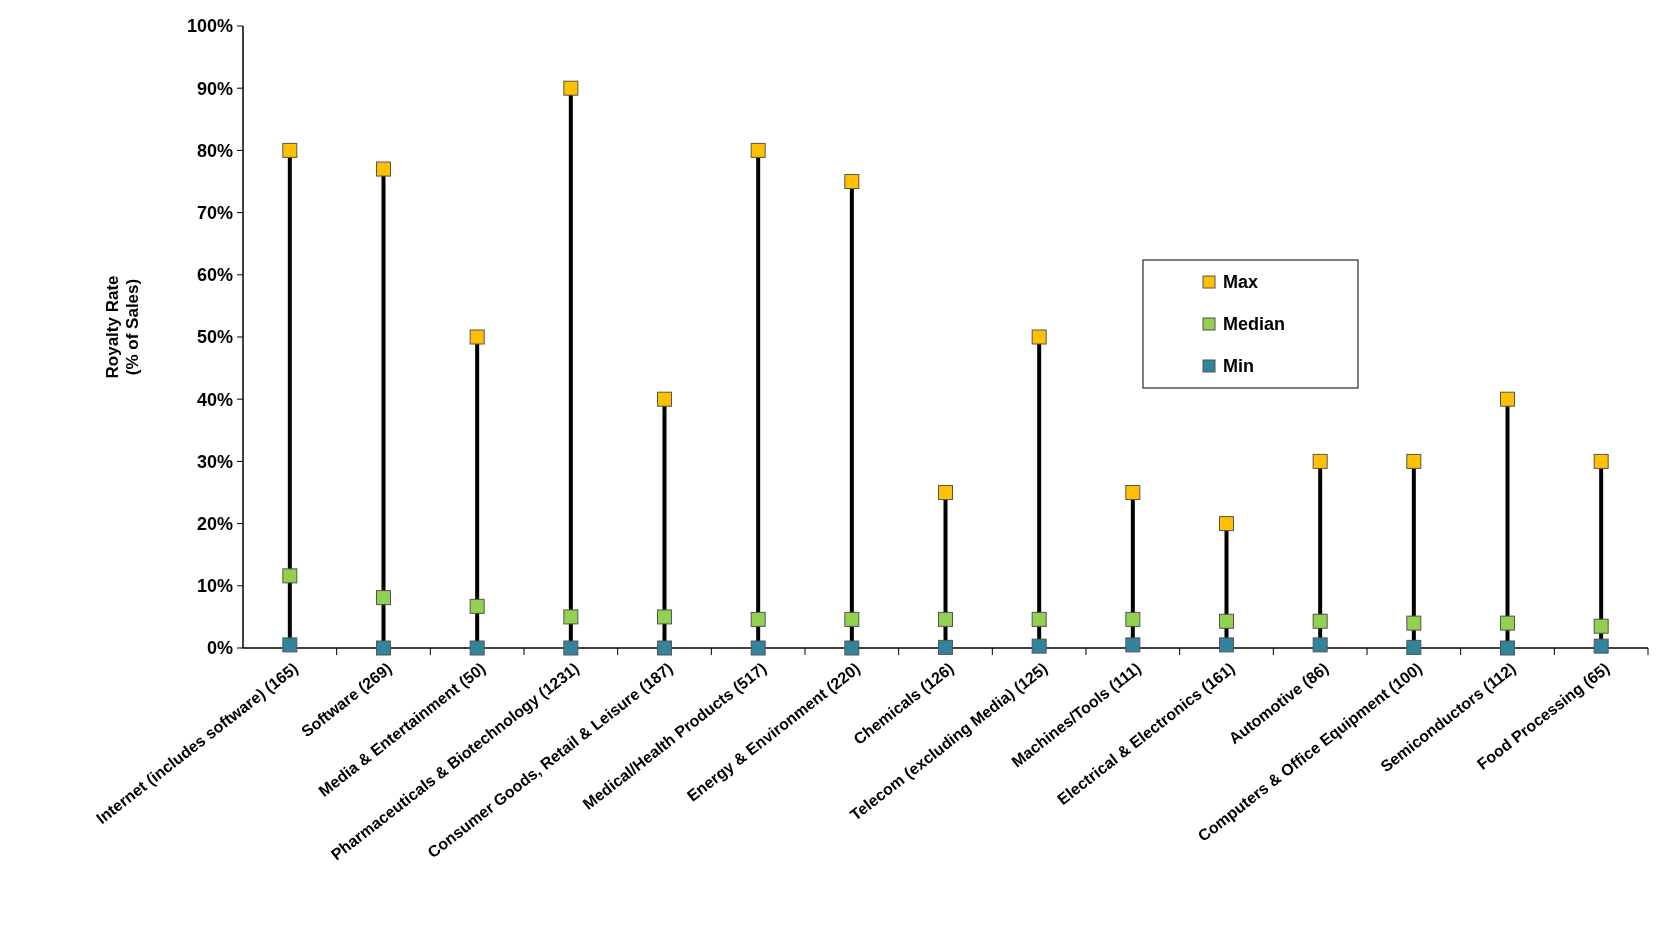 The image size is (1666, 925). I want to click on y-tick-label: 90%, so click(214, 88).